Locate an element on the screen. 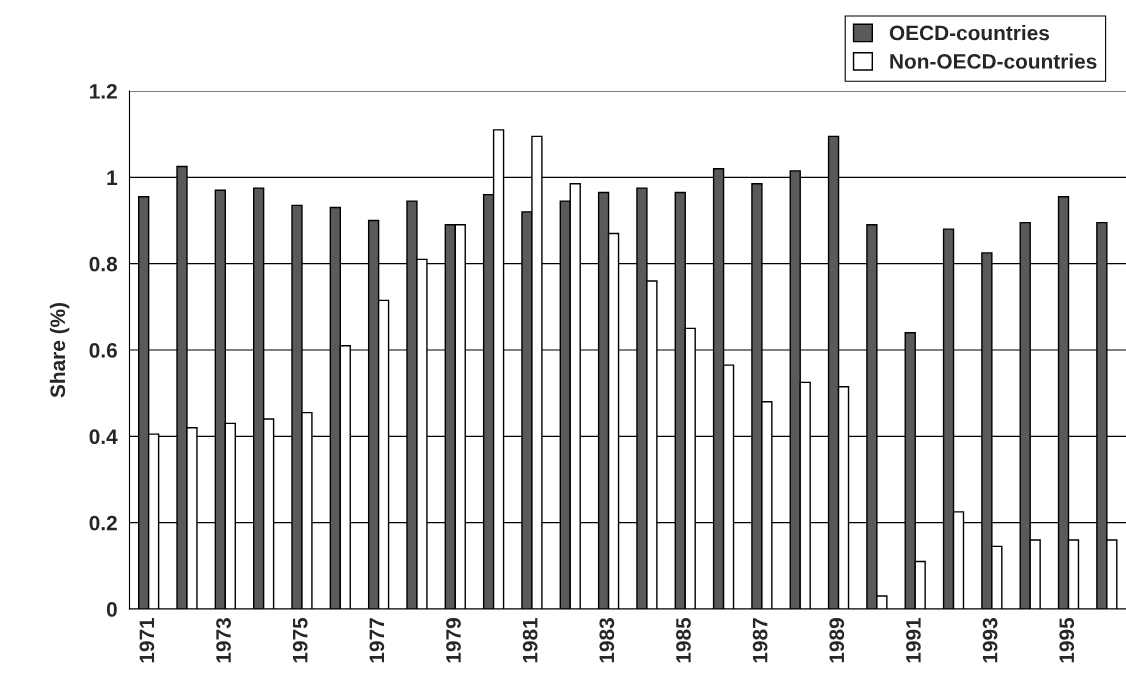  y-tick-label: 0 is located at coordinates (111, 609).